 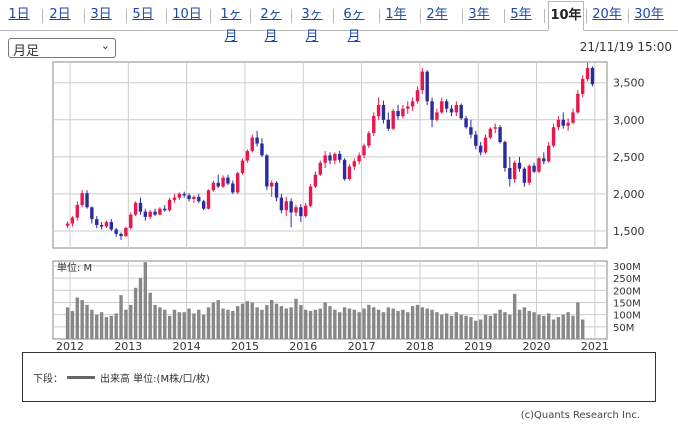 What do you see at coordinates (312, 25) in the screenshot?
I see `tab-7: 3ヶ月` at bounding box center [312, 25].